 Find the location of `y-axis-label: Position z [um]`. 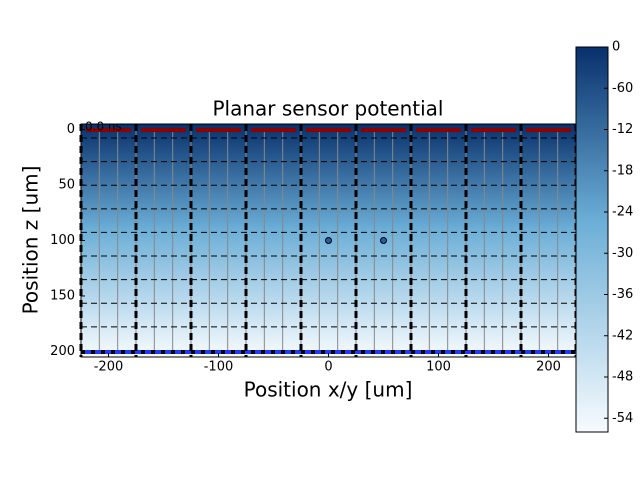

y-axis-label: Position z [um] is located at coordinates (31, 240).